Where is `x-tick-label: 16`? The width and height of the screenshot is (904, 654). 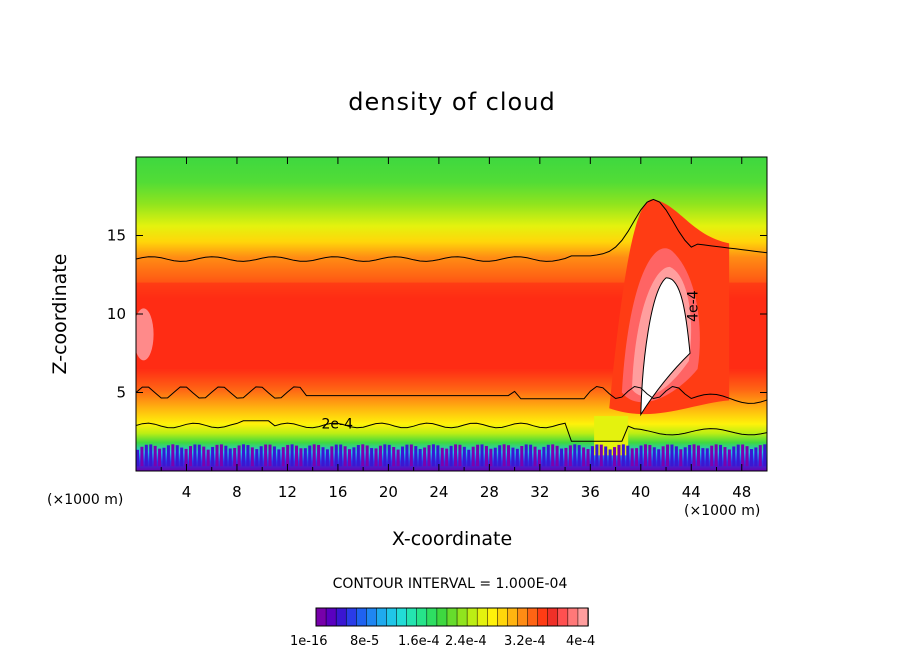
x-tick-label: 16 is located at coordinates (337, 492).